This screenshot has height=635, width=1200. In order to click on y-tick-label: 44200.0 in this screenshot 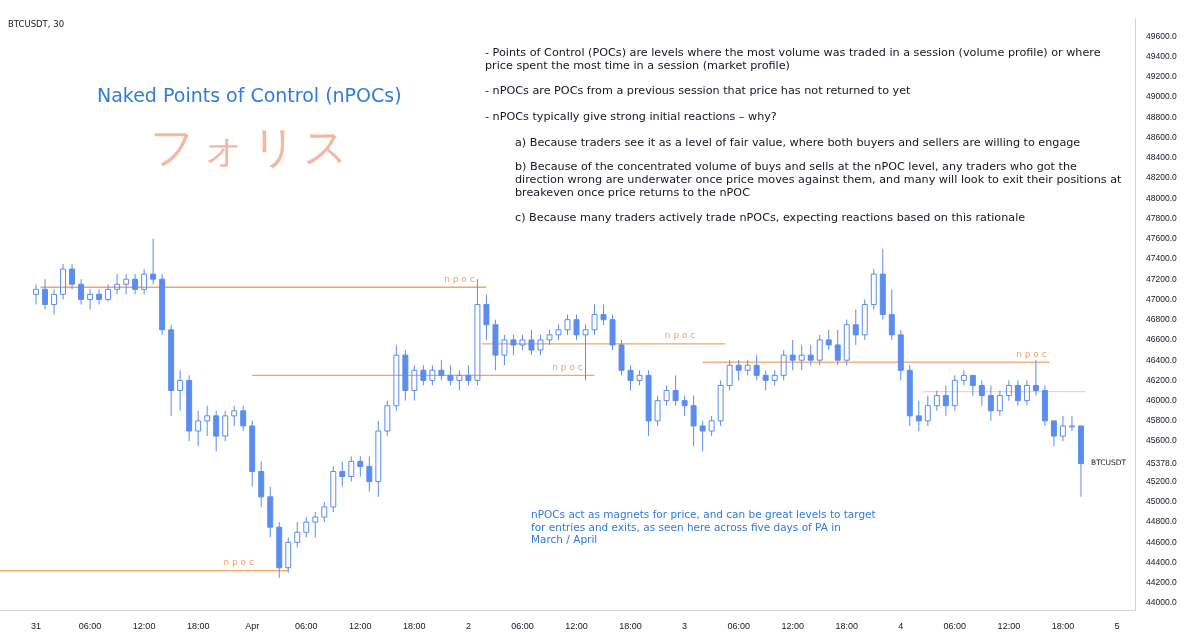, I will do `click(1161, 582)`.